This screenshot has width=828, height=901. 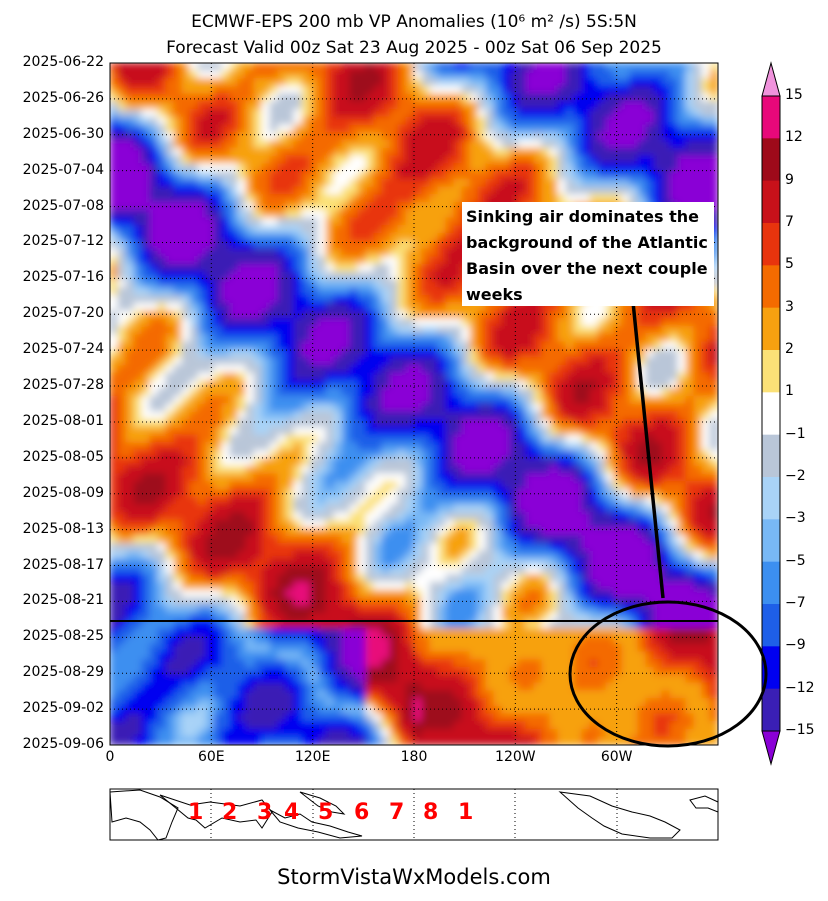 I want to click on colorbar-tick-label: −1, so click(x=795, y=433).